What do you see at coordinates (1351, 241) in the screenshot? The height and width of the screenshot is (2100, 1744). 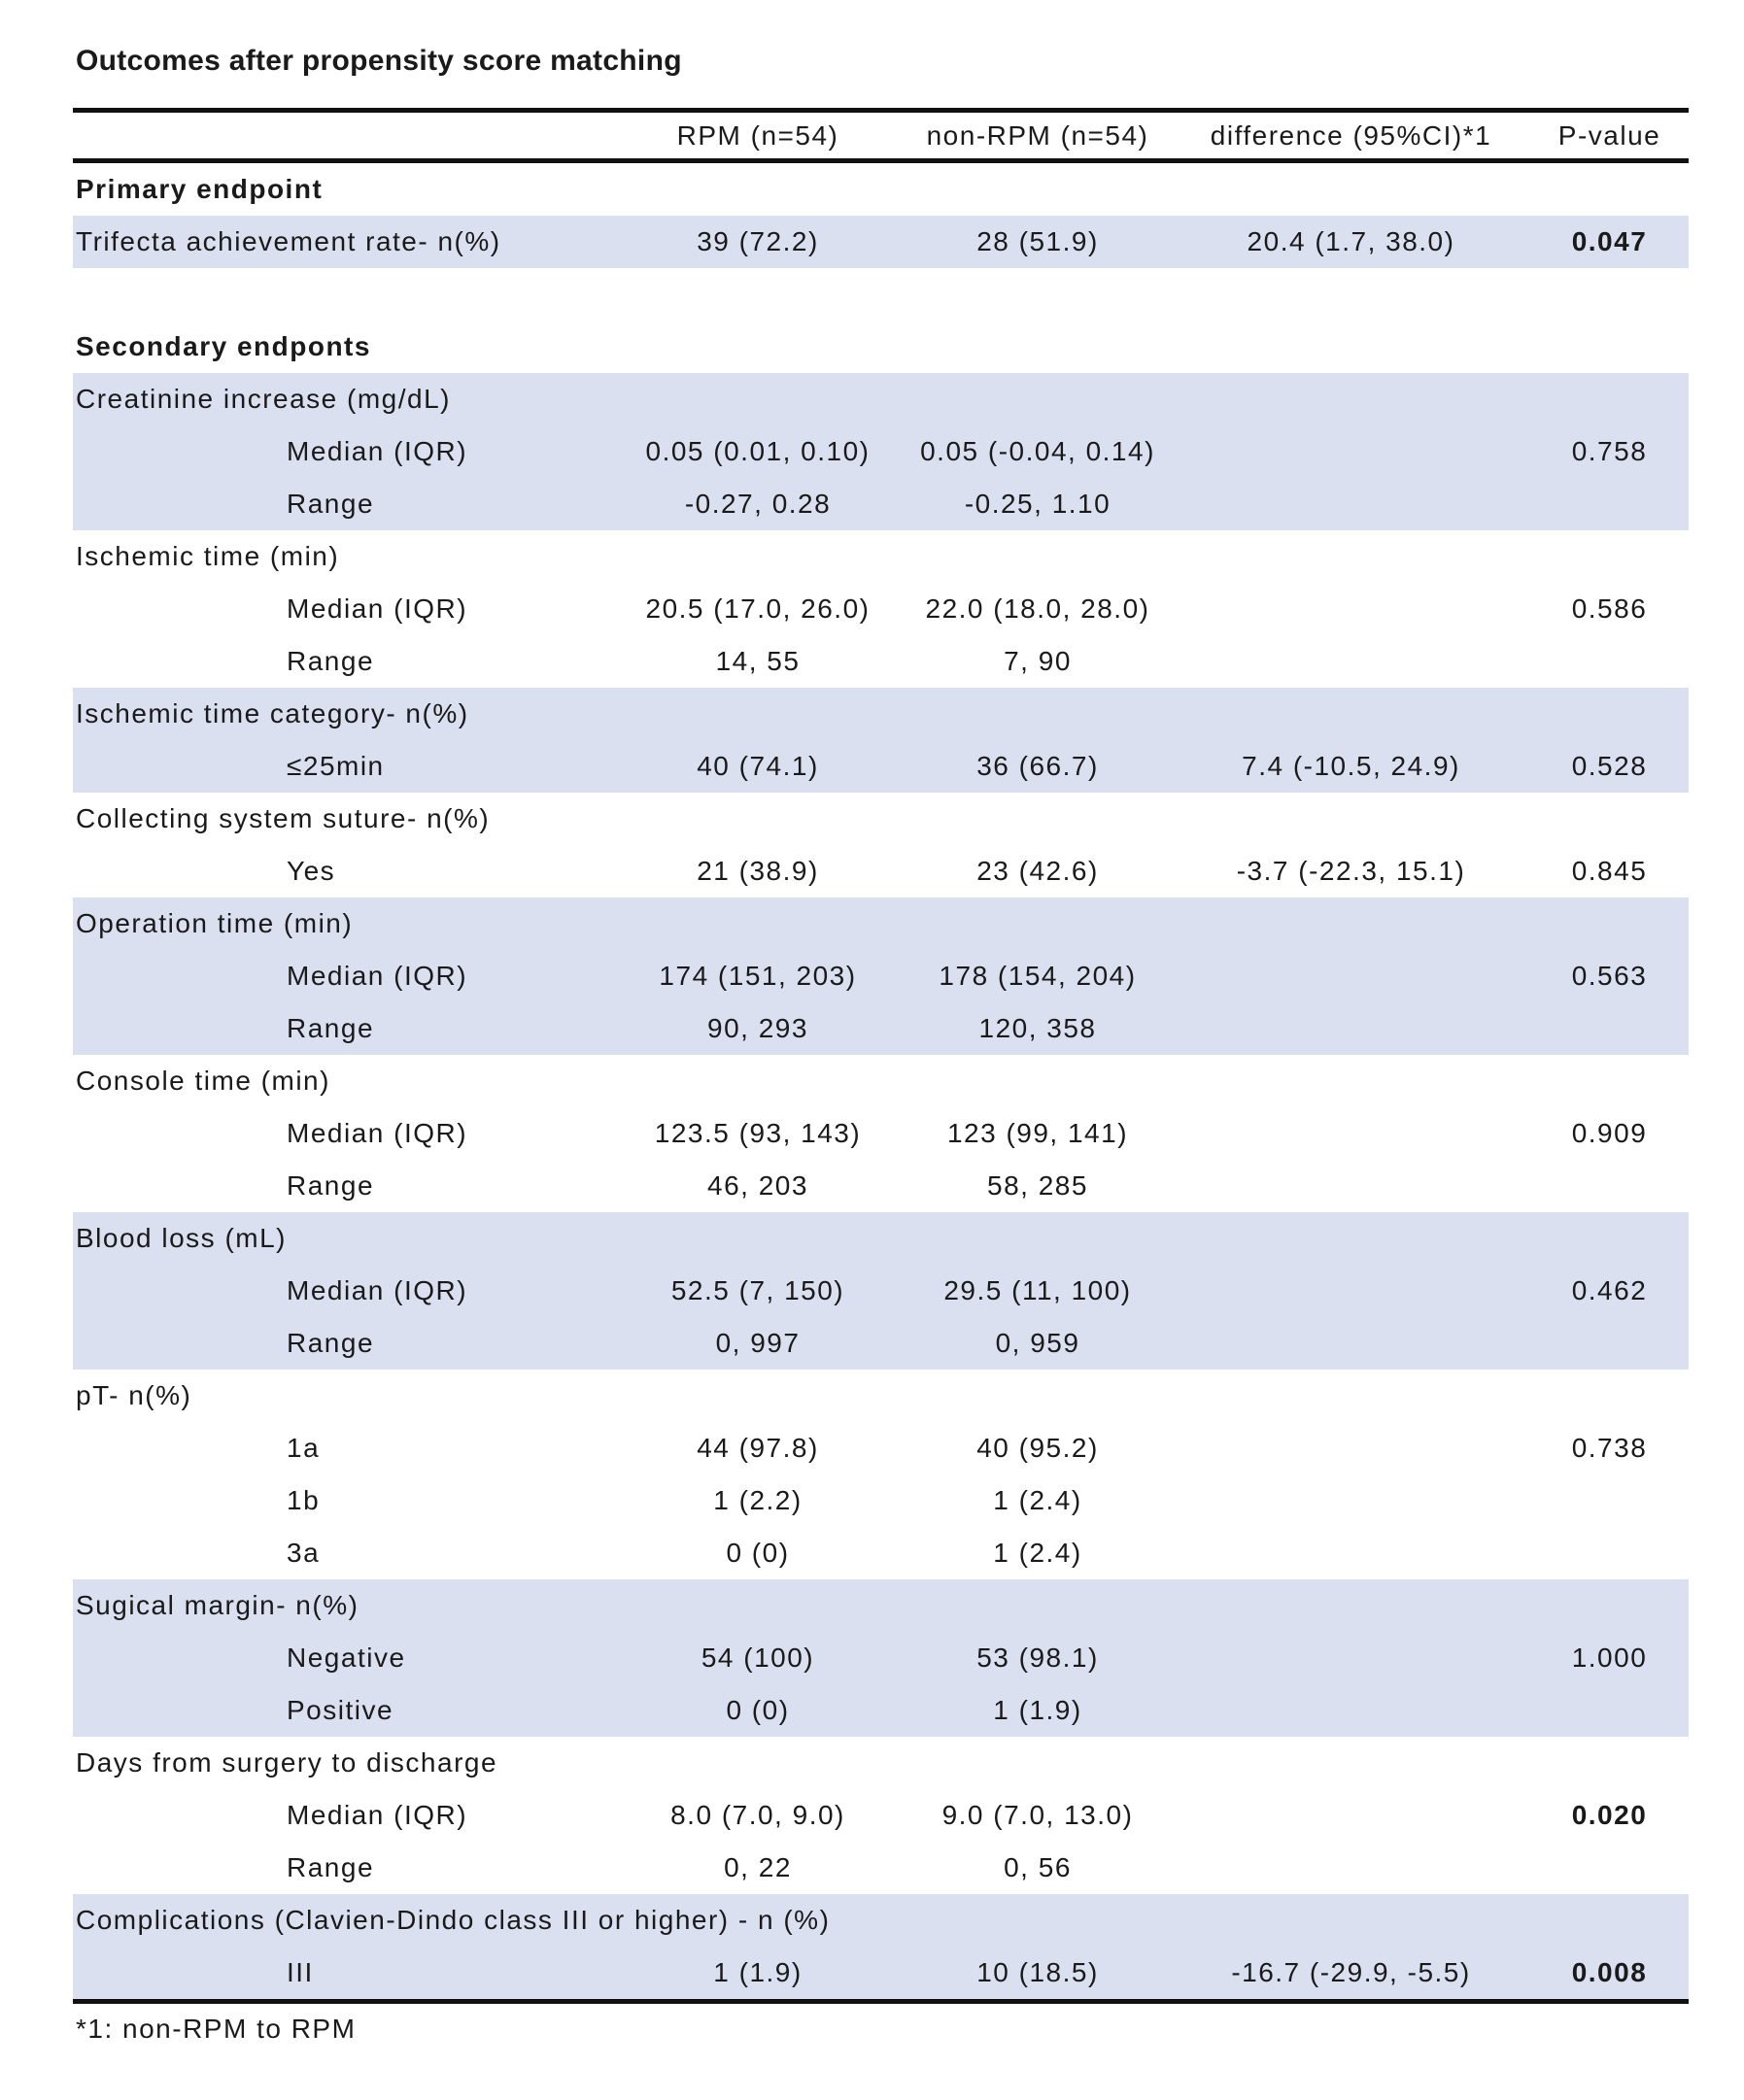 I see `difference-value: 20.4 (1.7, 38.0)` at bounding box center [1351, 241].